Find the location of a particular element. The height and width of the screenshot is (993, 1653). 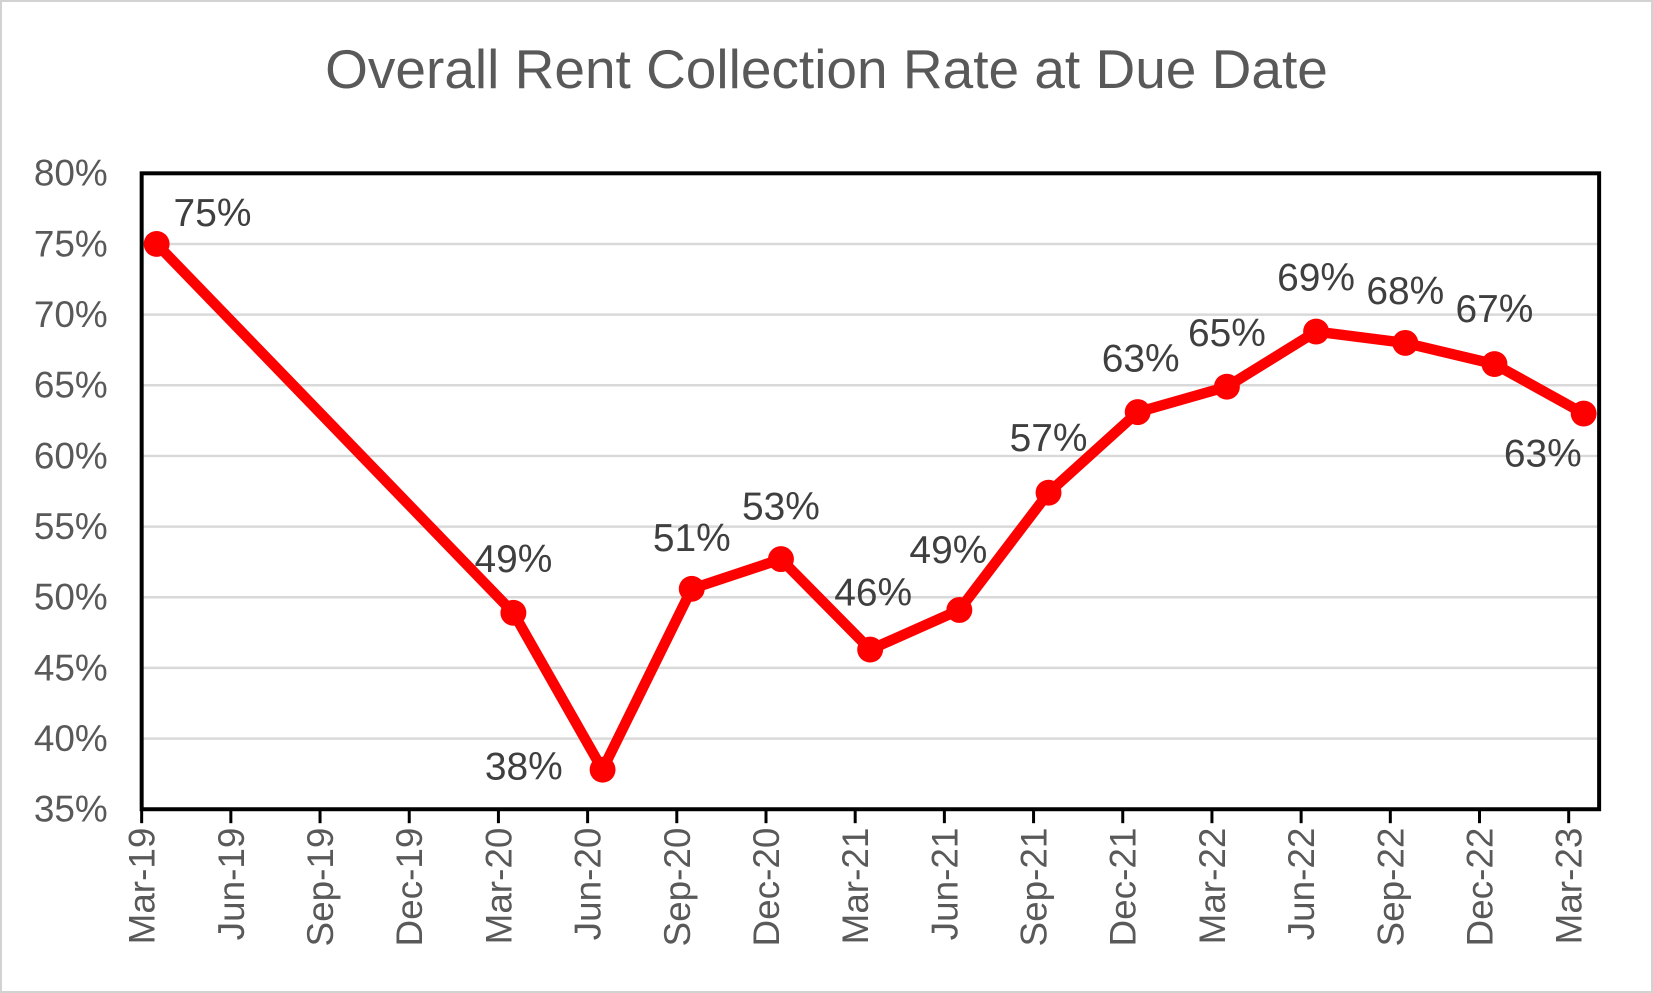

x-axis-tick-label: Sep-20 is located at coordinates (677, 887).